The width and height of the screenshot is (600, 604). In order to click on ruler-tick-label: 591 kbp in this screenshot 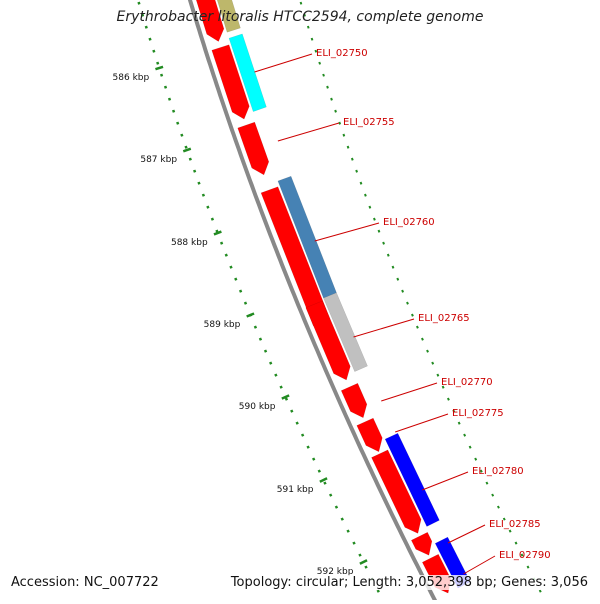, I will do `click(295, 490)`.